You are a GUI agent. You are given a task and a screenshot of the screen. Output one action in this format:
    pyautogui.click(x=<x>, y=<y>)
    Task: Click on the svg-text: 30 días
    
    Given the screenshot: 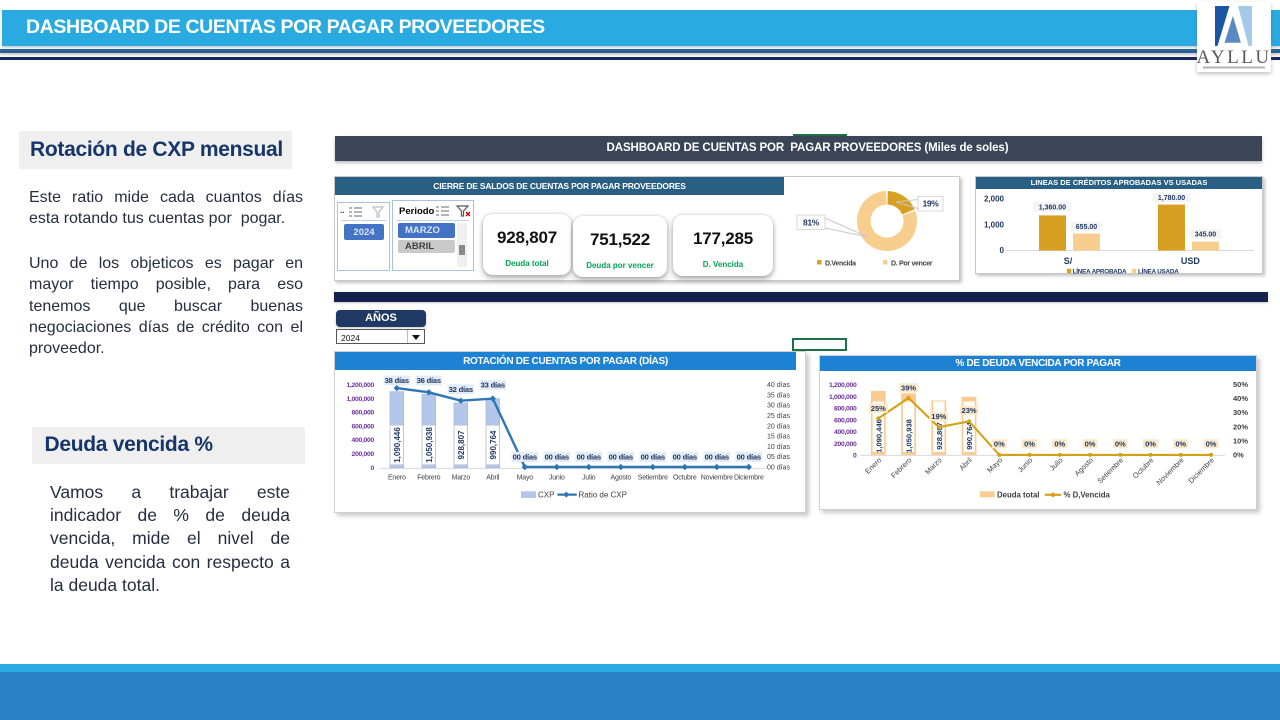 What is the action you would take?
    pyautogui.click(x=778, y=406)
    